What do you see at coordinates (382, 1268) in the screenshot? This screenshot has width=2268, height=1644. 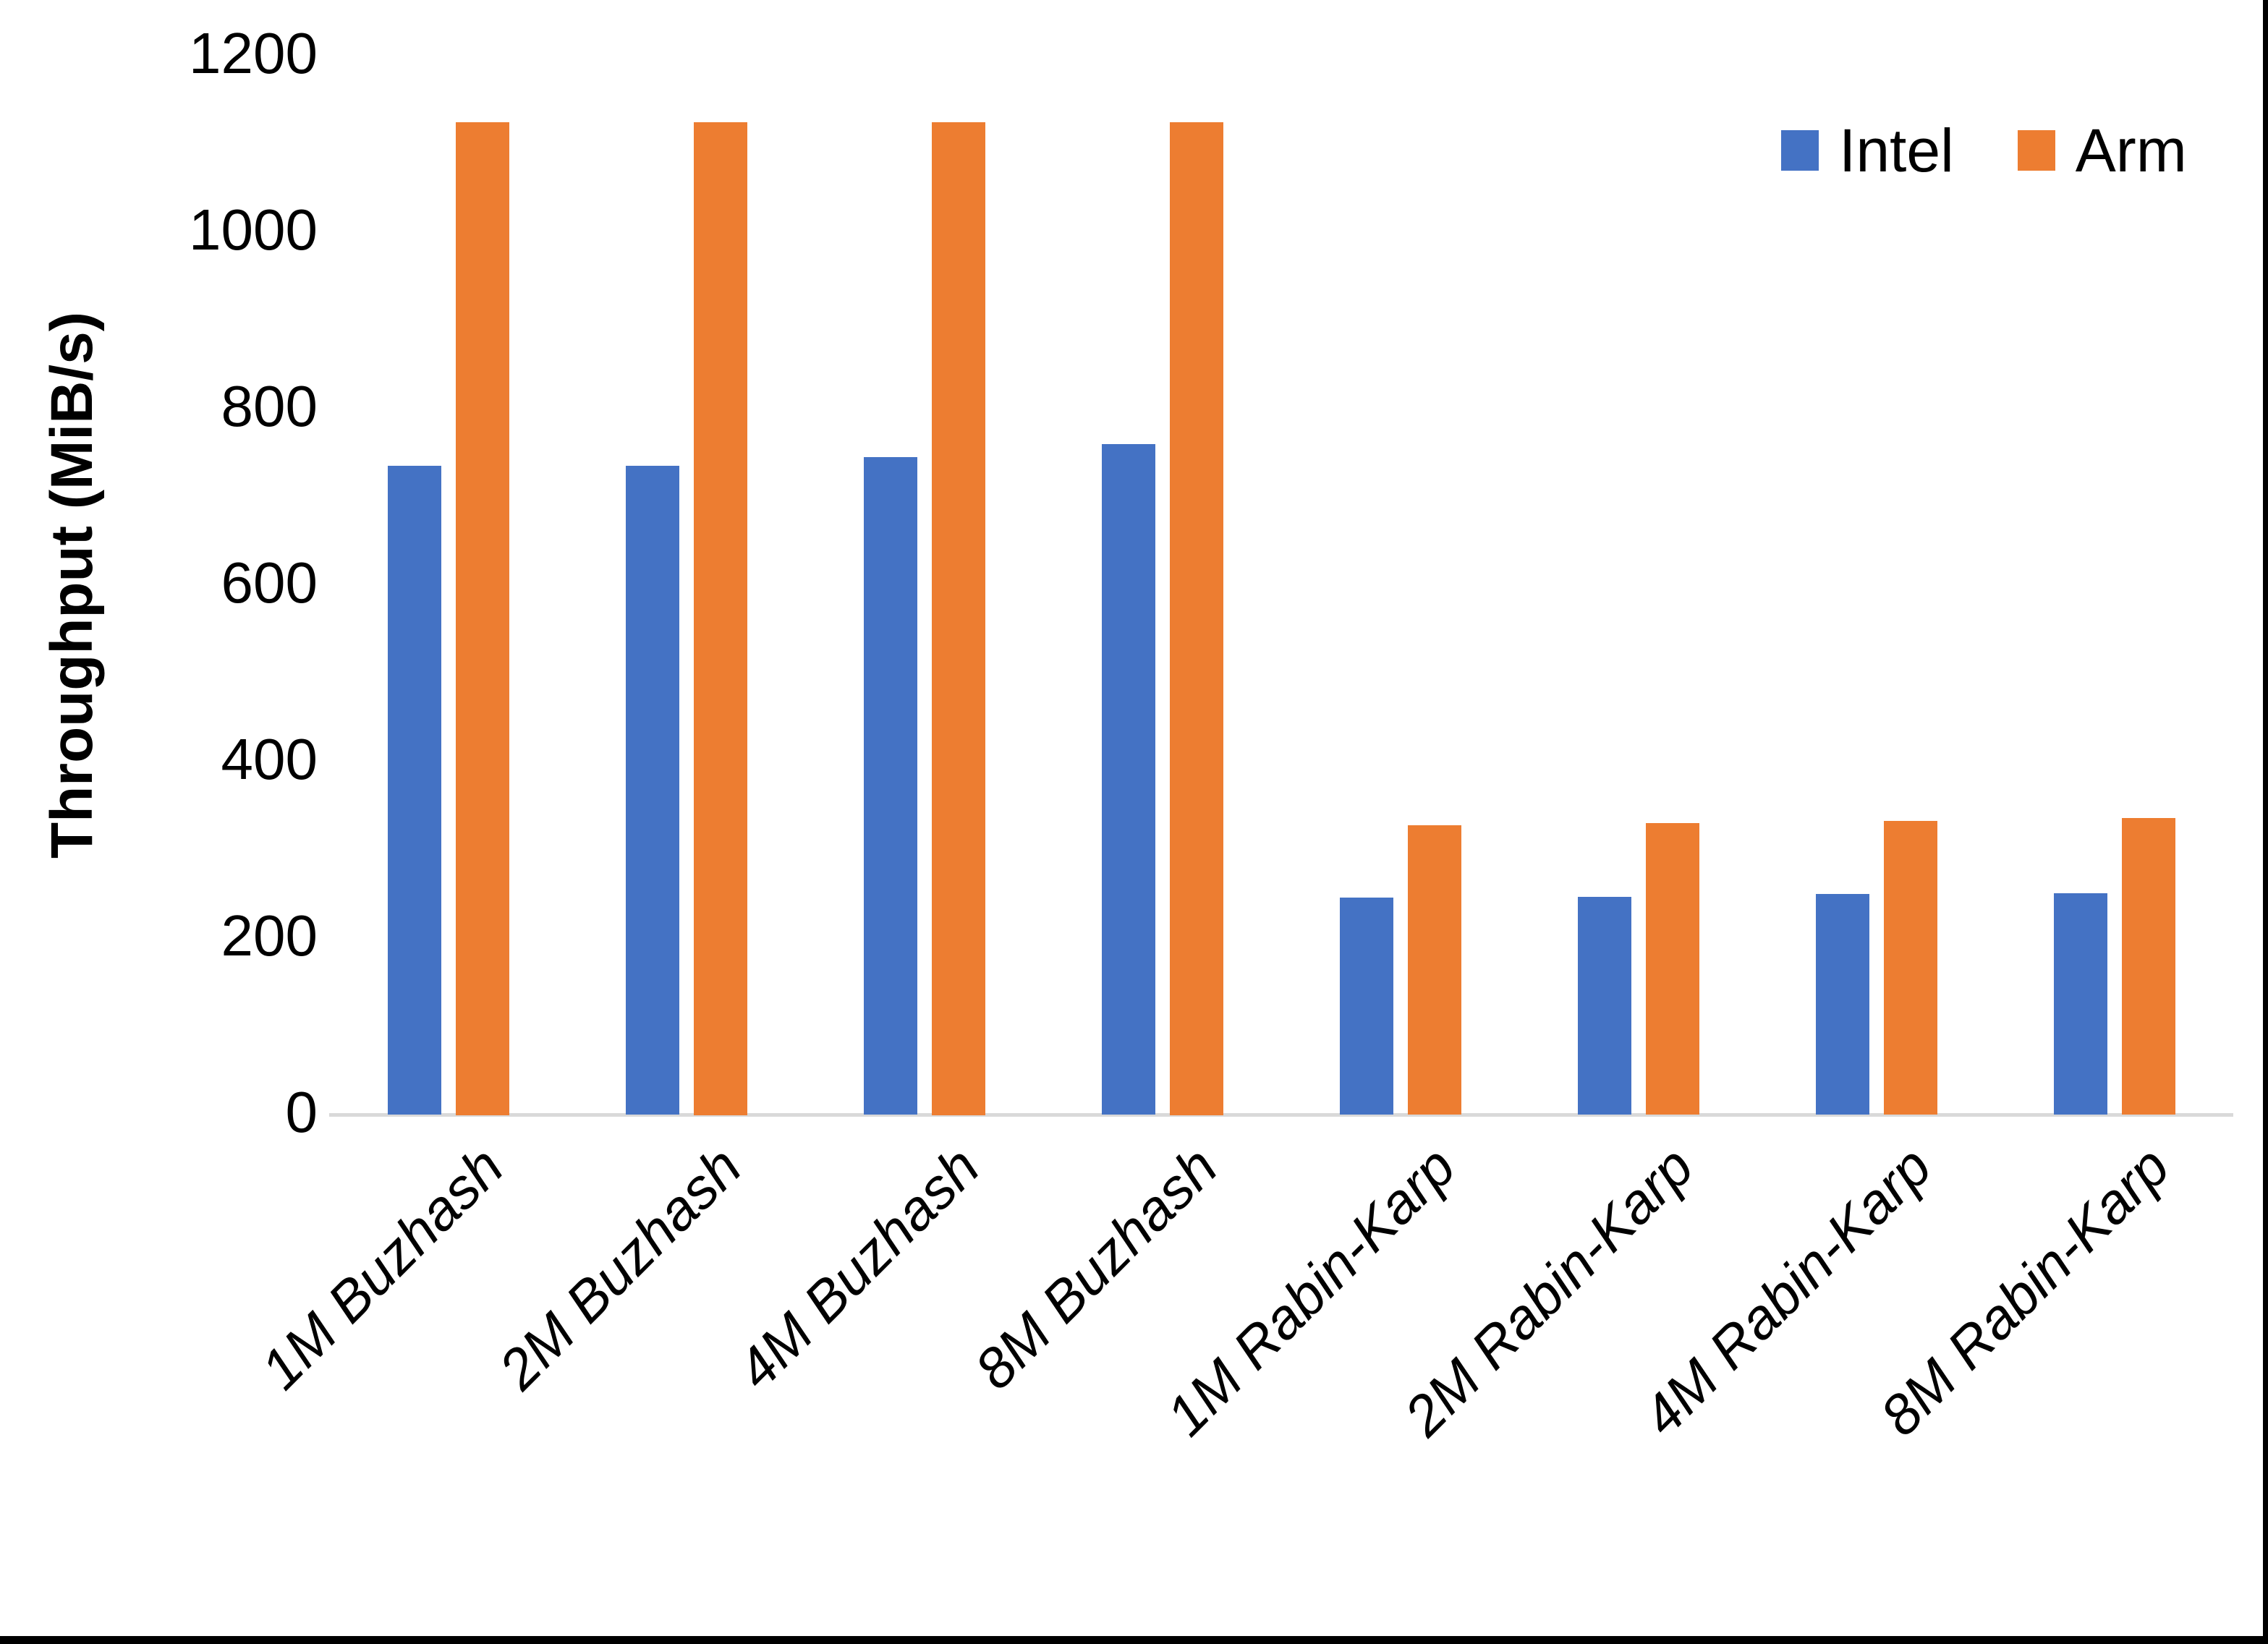 I see `x-label-1m-buzhash: 1M Buzhash` at bounding box center [382, 1268].